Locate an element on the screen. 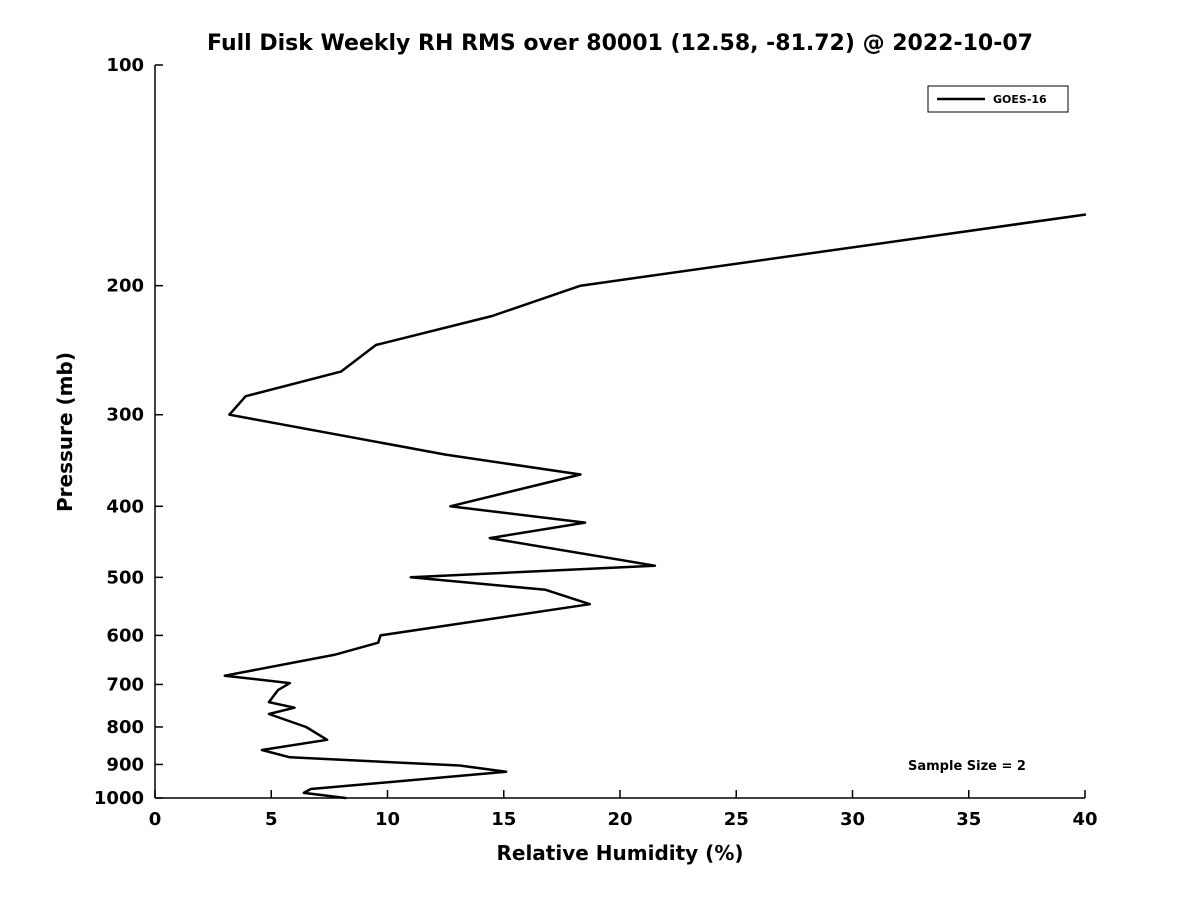  x-tick-label-25: 25 is located at coordinates (736, 819).